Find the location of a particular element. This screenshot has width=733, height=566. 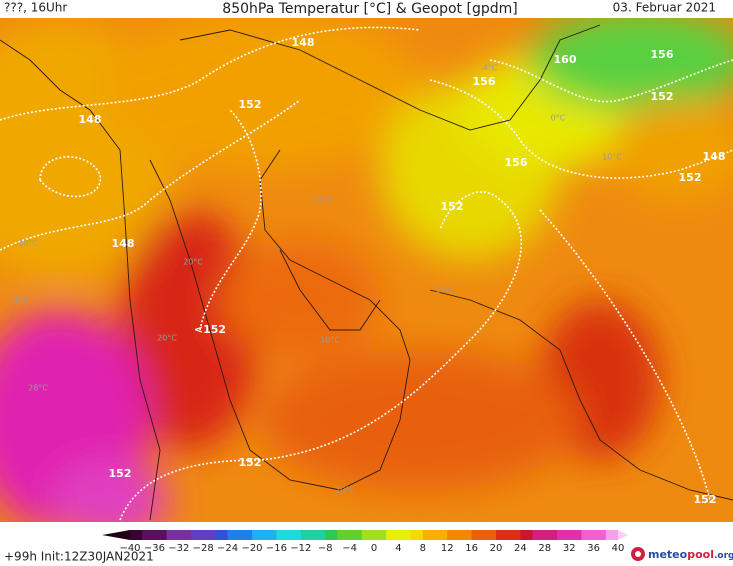

colorbar-tick-label: 4 is located at coordinates (398, 548).